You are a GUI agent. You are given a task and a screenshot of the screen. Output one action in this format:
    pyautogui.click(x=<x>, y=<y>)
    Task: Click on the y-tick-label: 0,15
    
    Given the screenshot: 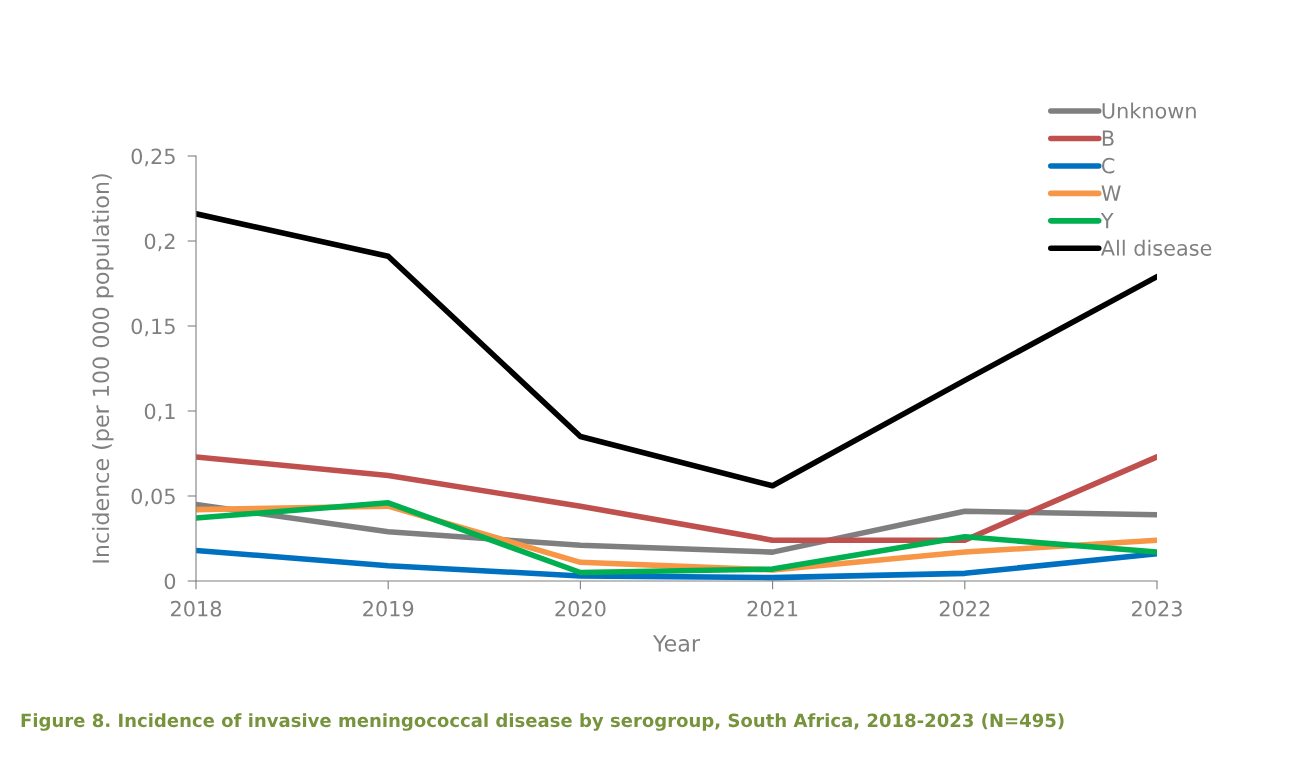 What is the action you would take?
    pyautogui.click(x=153, y=327)
    